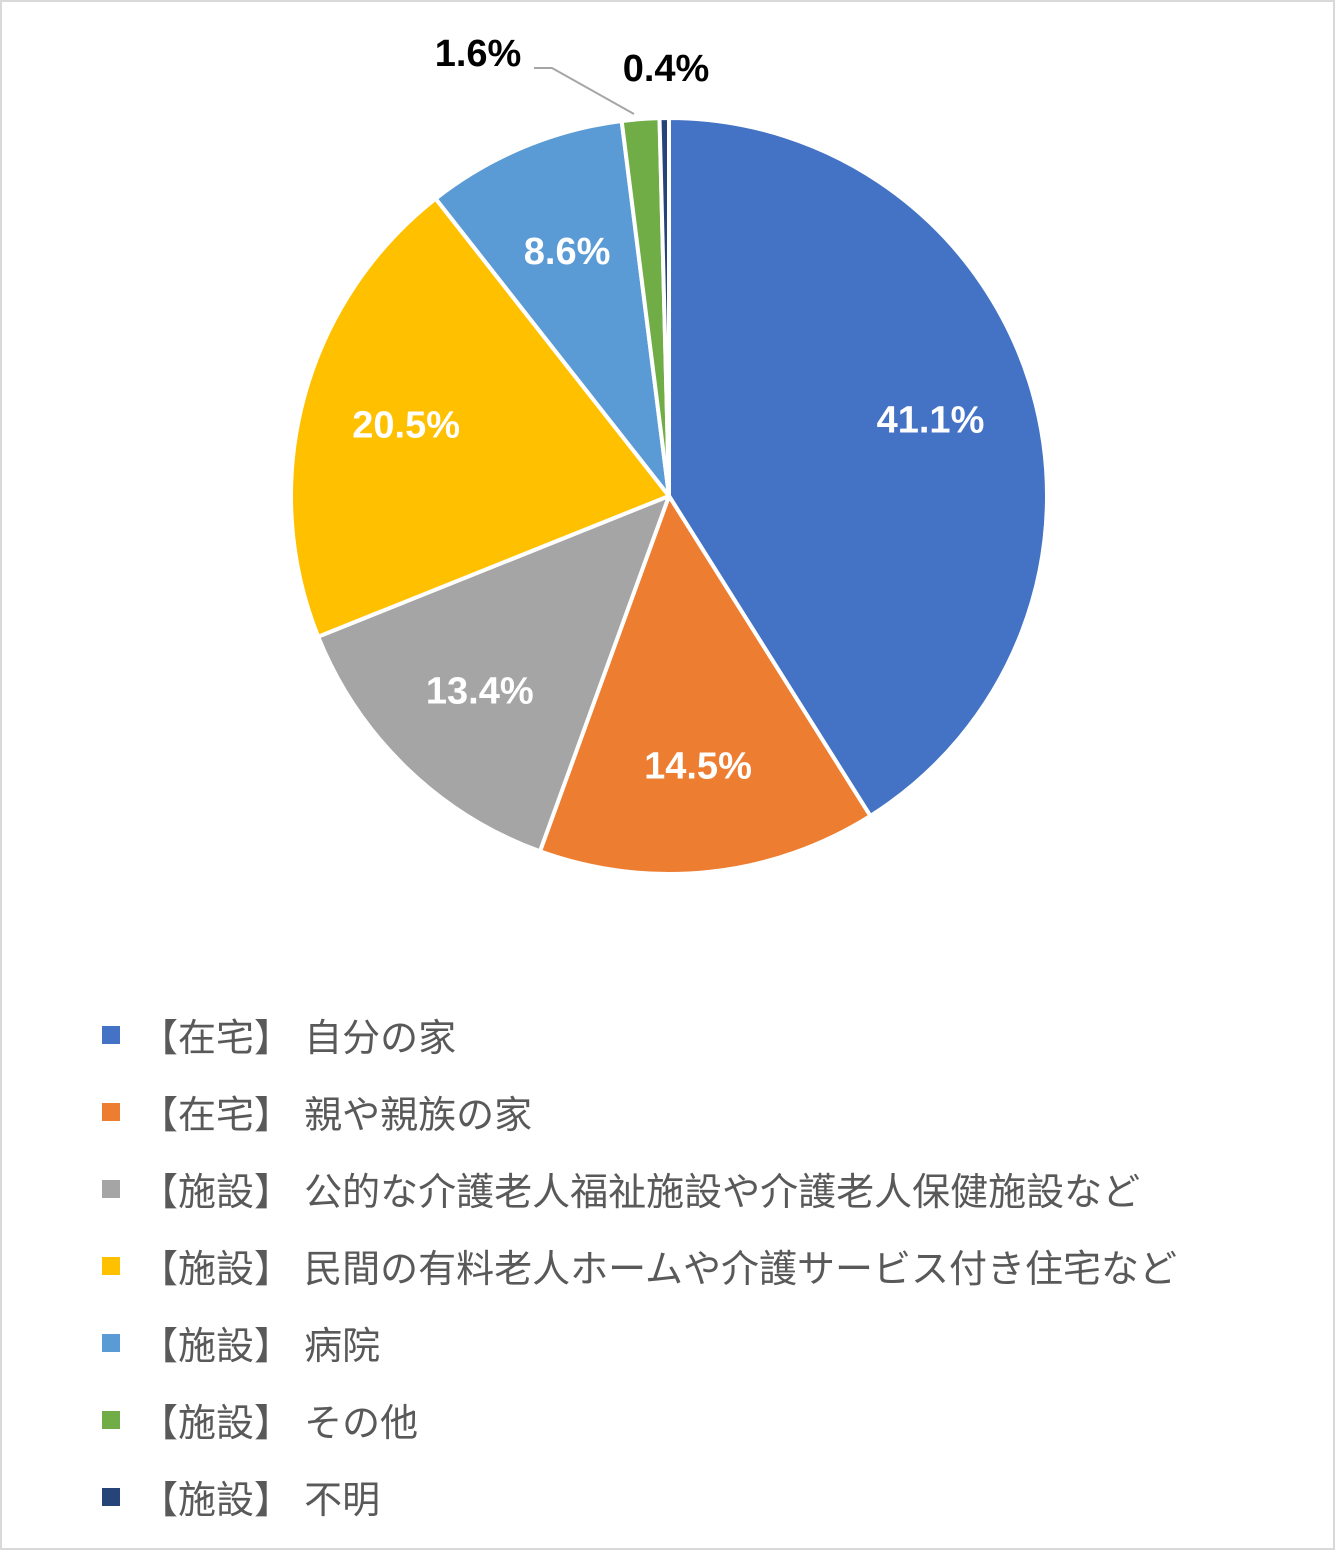 Image resolution: width=1335 pixels, height=1552 pixels. Describe the element at coordinates (260, 1500) in the screenshot. I see `legend-label: 【施設】 不明` at that location.